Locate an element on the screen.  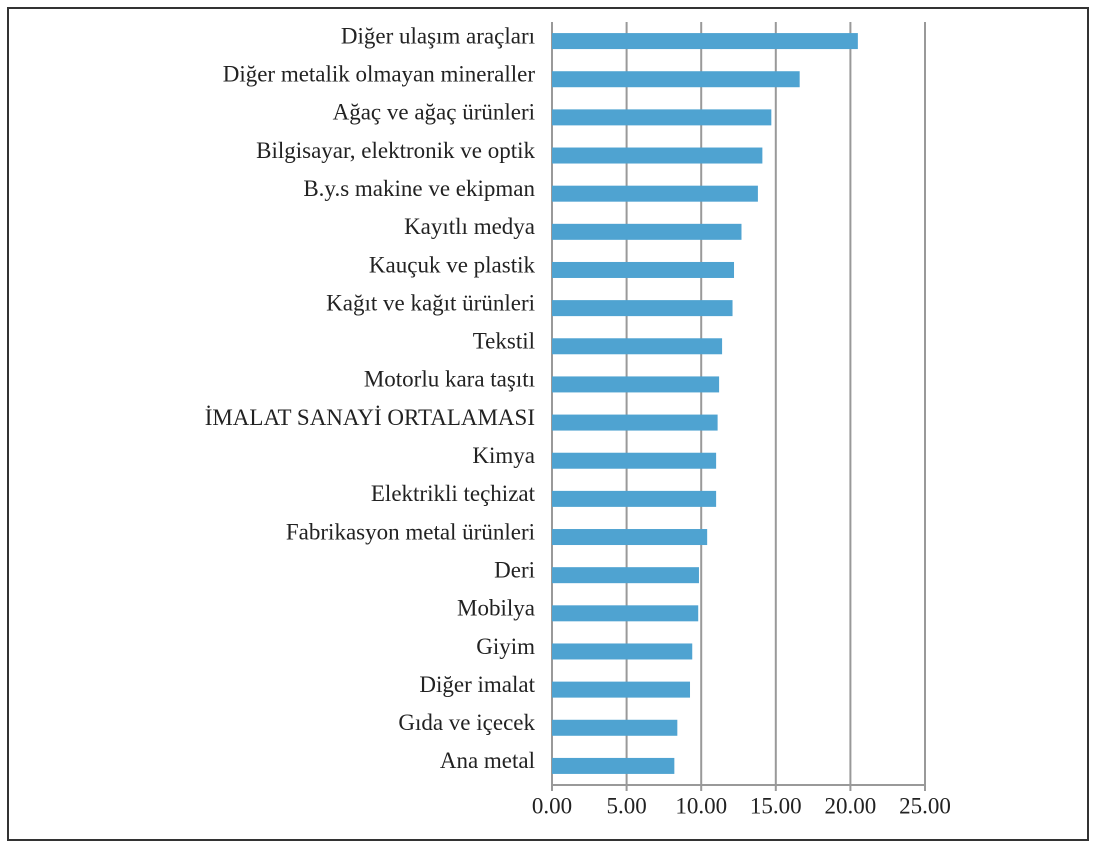
x-tick-label: 10.00 is located at coordinates (701, 805).